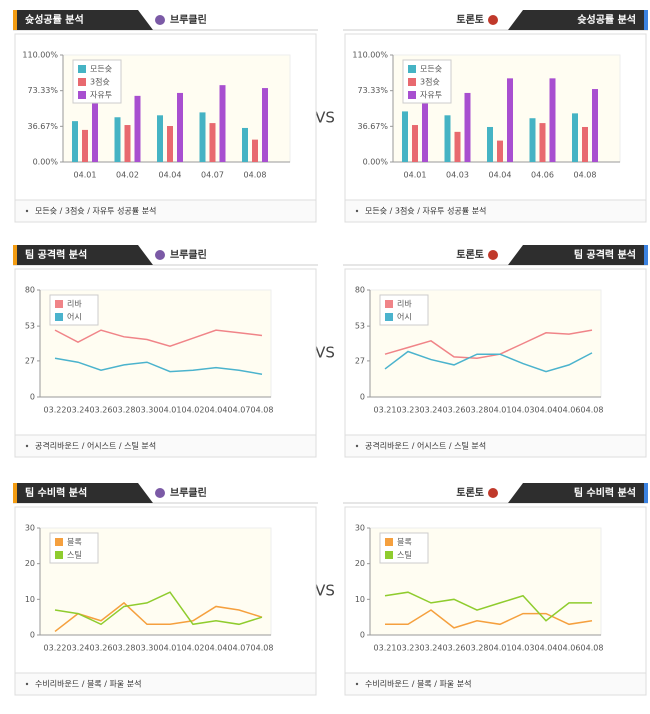  Describe the element at coordinates (404, 317) in the screenshot. I see `legend-label: 어시` at that location.